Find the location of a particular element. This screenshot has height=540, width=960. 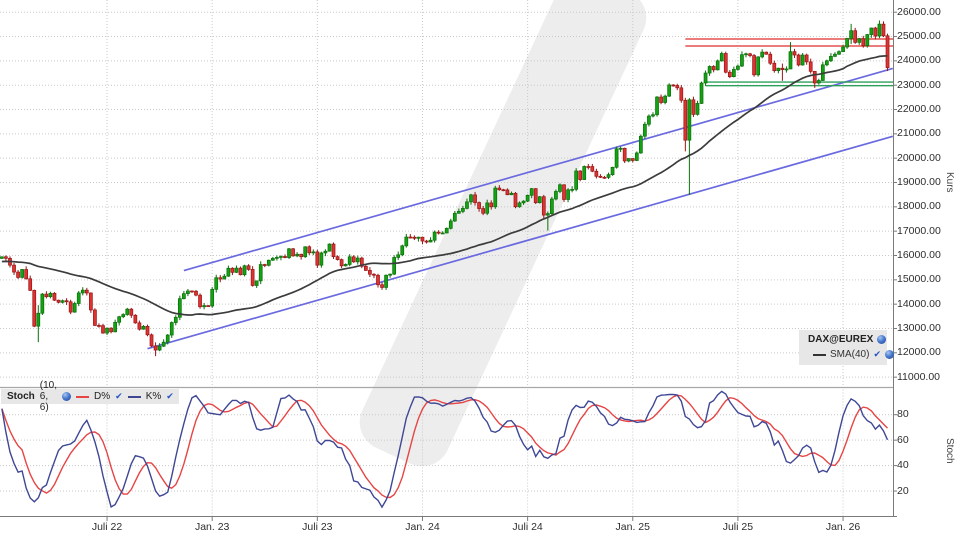

price-tick-label: 23000.00 is located at coordinates (919, 84).